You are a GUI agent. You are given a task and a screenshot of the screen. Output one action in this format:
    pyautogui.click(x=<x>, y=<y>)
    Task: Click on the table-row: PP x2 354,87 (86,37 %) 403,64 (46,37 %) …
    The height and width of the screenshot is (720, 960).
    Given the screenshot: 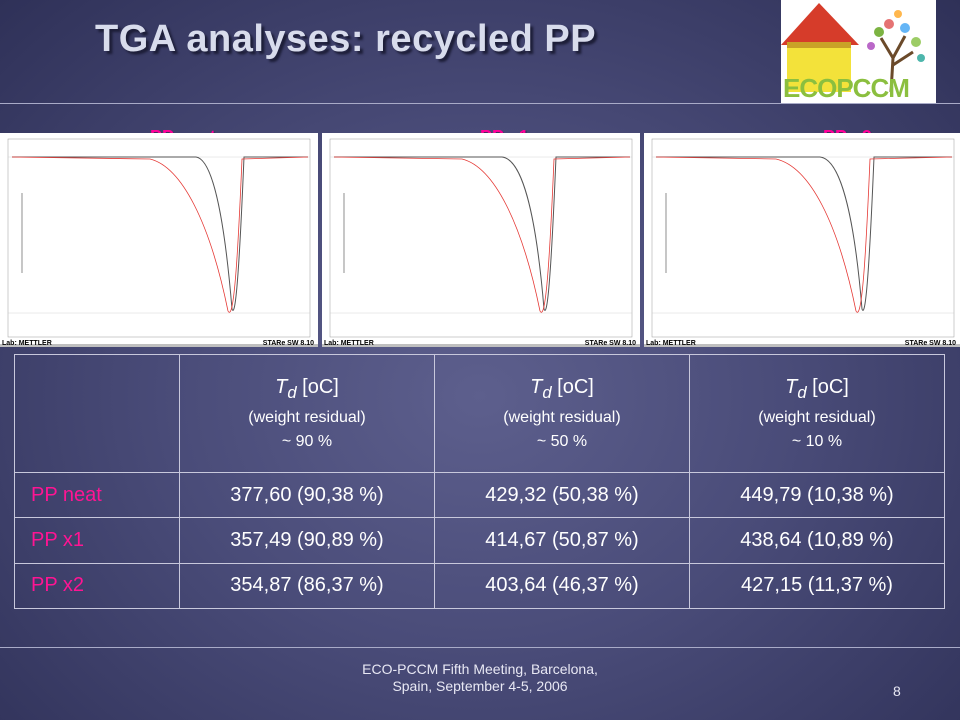 What is the action you would take?
    pyautogui.click(x=479, y=586)
    